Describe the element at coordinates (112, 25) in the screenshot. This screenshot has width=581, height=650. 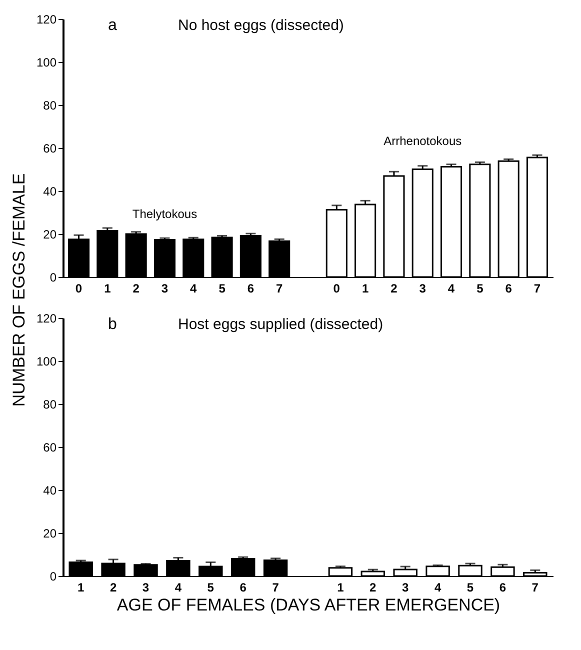
I see `annotation: a` at that location.